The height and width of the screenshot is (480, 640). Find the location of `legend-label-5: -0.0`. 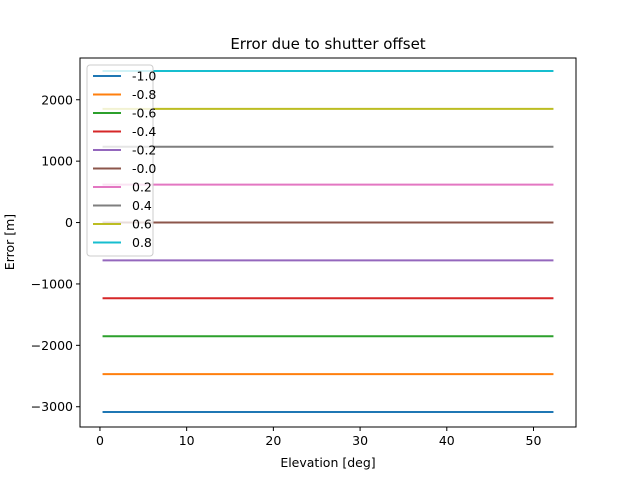

legend-label-5: -0.0 is located at coordinates (144, 168).